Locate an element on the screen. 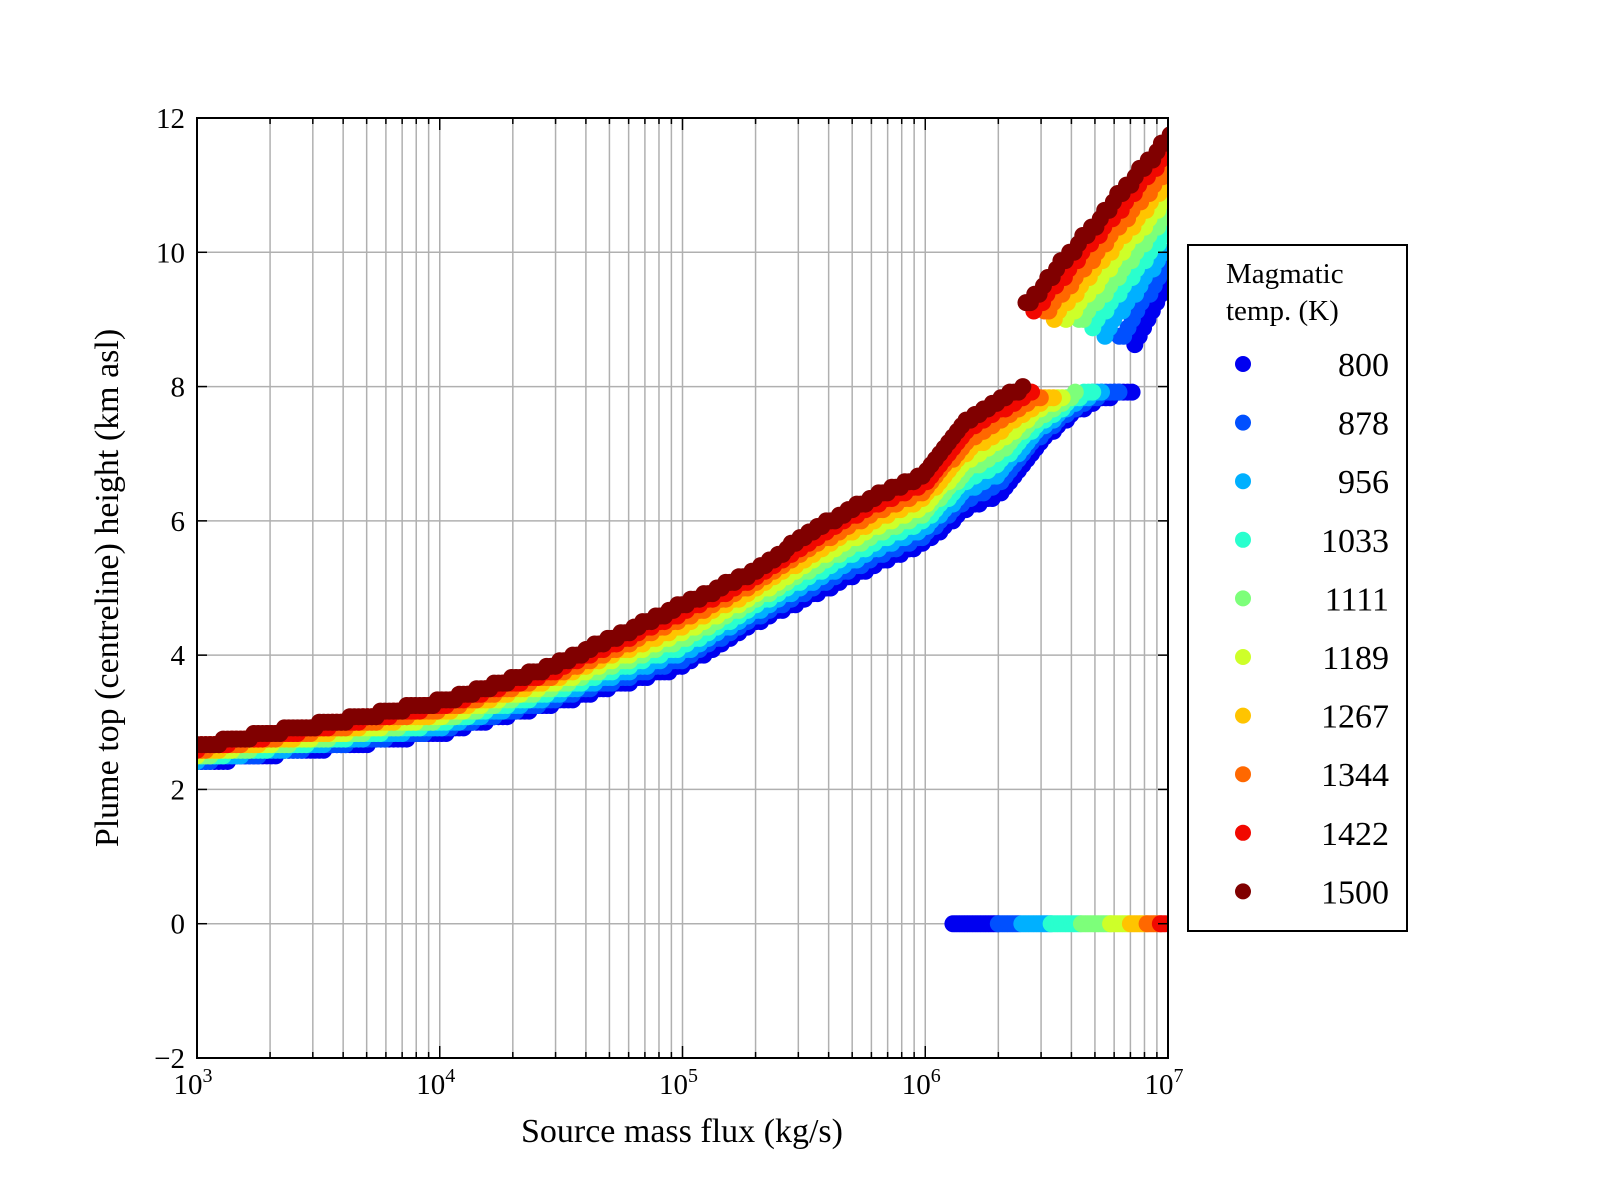 The image size is (1600, 1200). y-tick-label: 6 is located at coordinates (178, 522).